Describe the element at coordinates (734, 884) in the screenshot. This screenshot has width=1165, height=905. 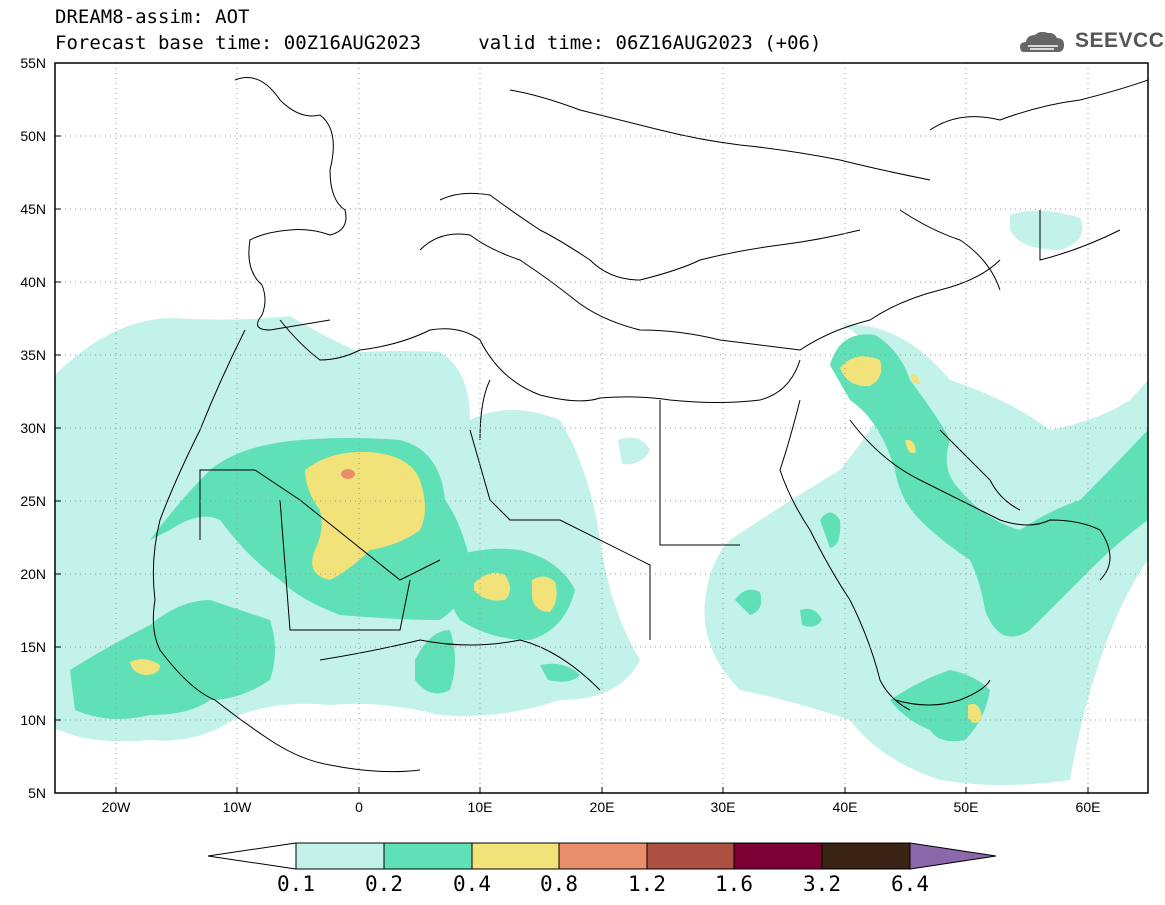
I see `colorbar-tick-label: 1.6` at that location.